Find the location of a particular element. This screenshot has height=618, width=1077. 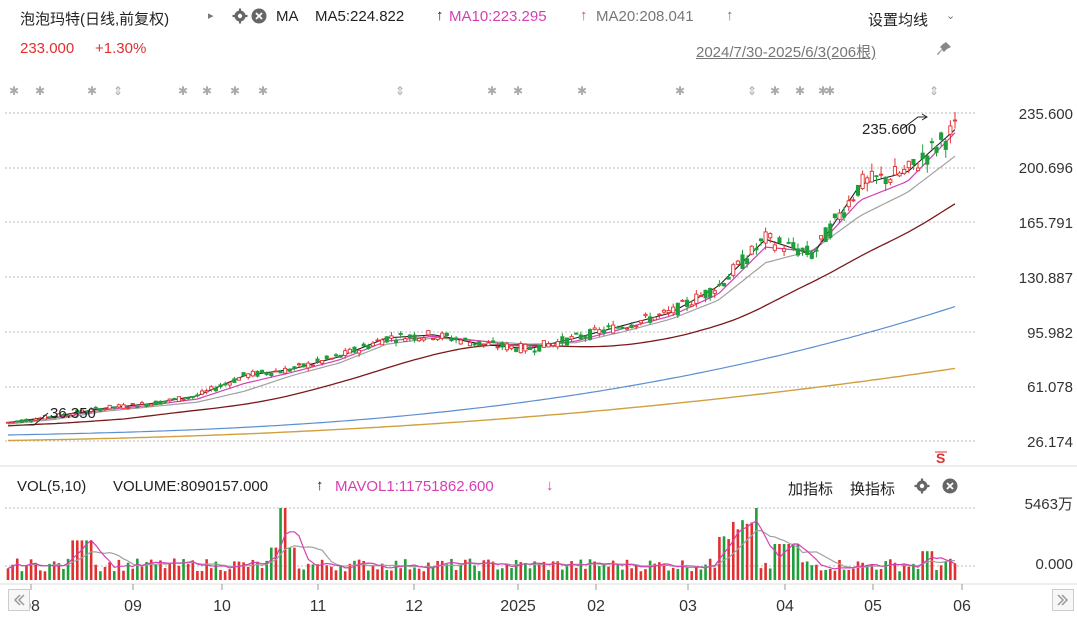

volume-gear-icon is located at coordinates (922, 488).